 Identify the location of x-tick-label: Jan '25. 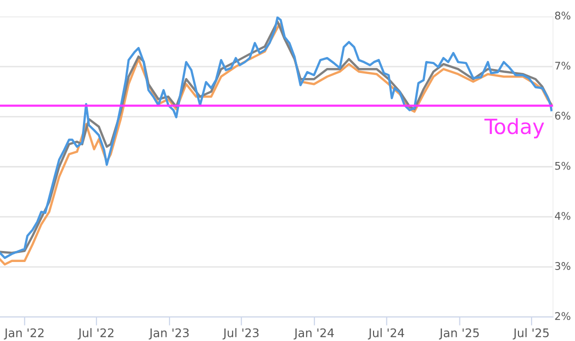
(458, 334).